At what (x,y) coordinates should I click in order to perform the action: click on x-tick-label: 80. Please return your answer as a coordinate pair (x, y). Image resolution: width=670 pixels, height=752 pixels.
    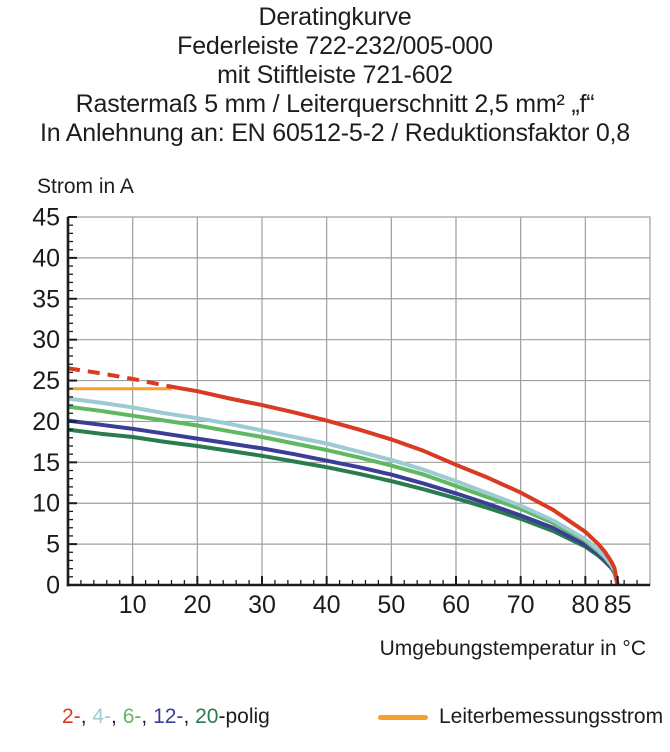
    Looking at the image, I should click on (585, 605).